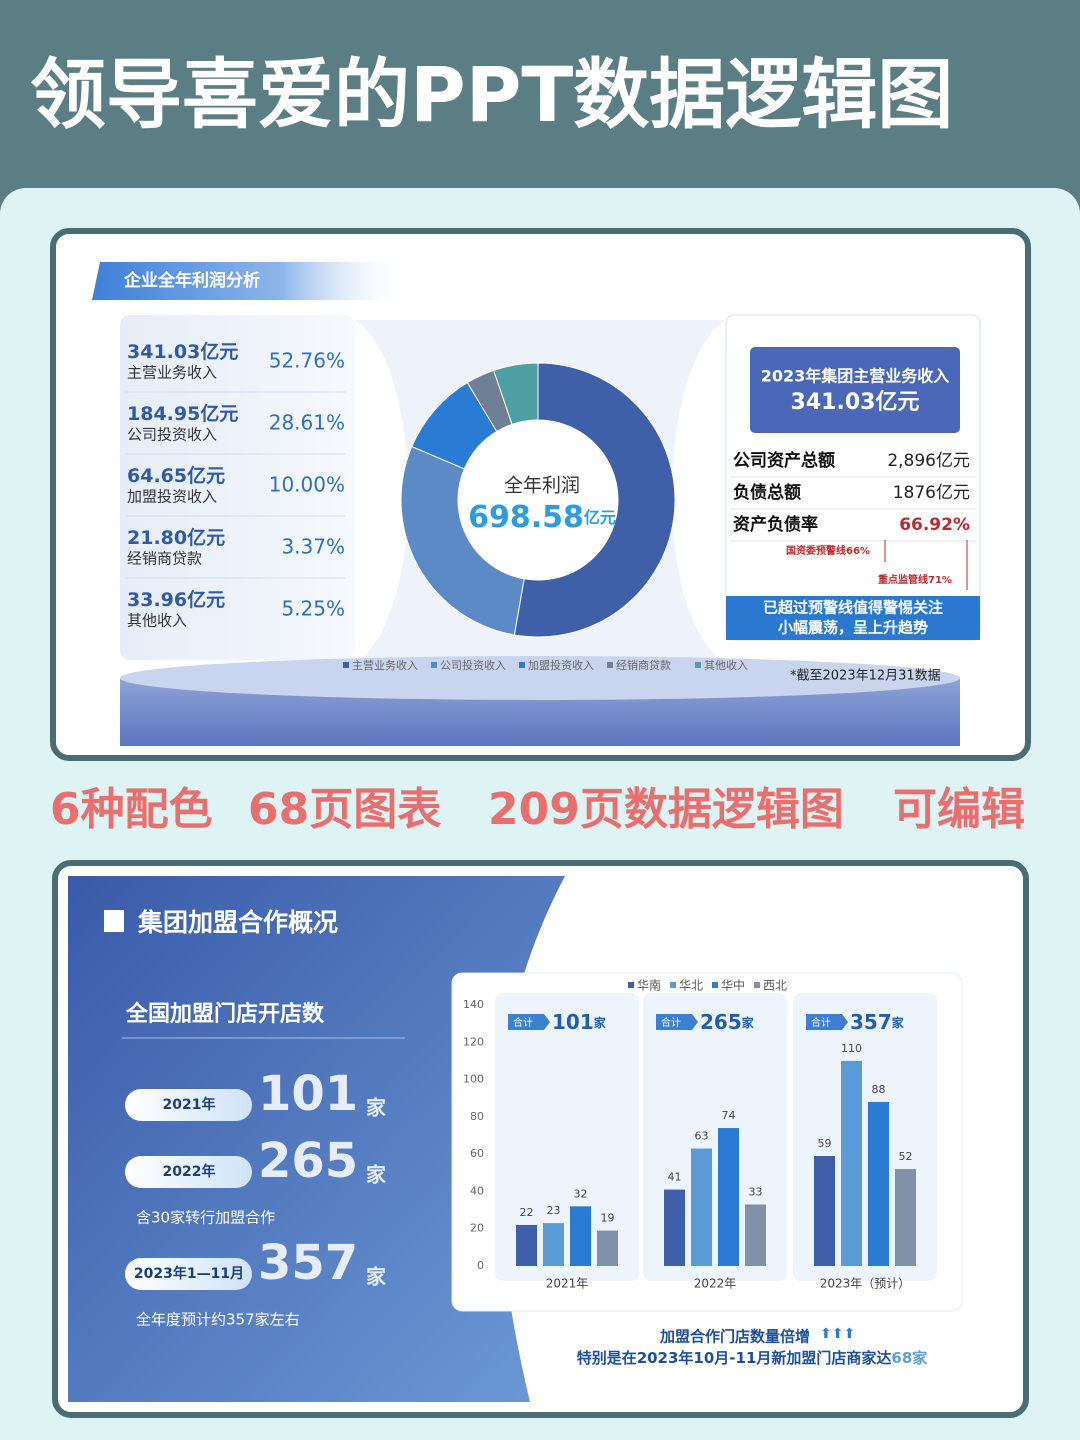  Describe the element at coordinates (579, 1022) in the screenshot. I see `total: 101家` at that location.